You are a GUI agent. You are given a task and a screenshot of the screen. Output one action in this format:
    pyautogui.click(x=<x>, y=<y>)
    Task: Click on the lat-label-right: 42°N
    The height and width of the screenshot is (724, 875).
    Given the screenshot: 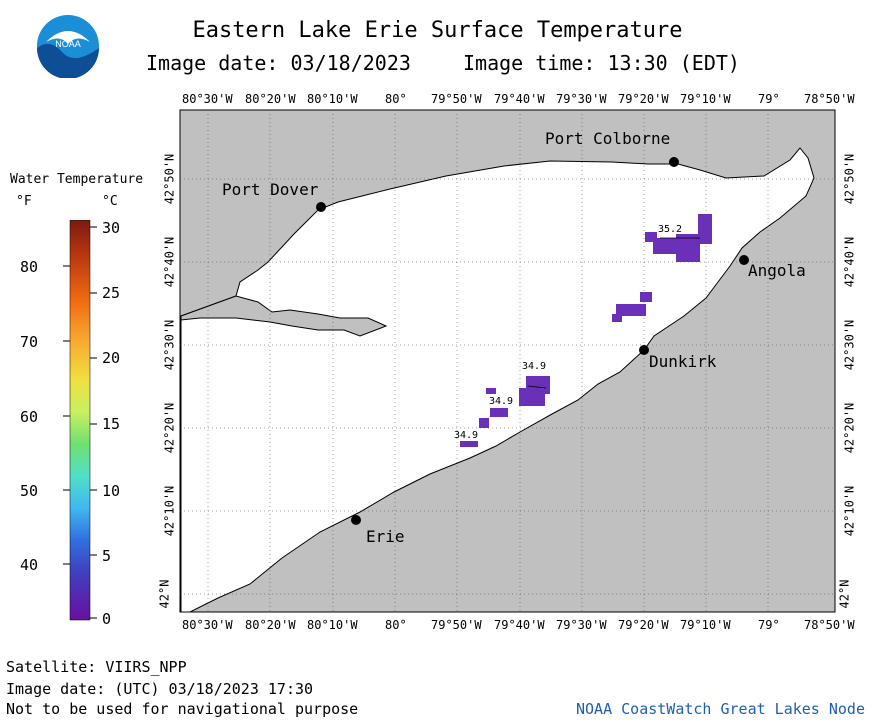 What is the action you would take?
    pyautogui.click(x=844, y=594)
    